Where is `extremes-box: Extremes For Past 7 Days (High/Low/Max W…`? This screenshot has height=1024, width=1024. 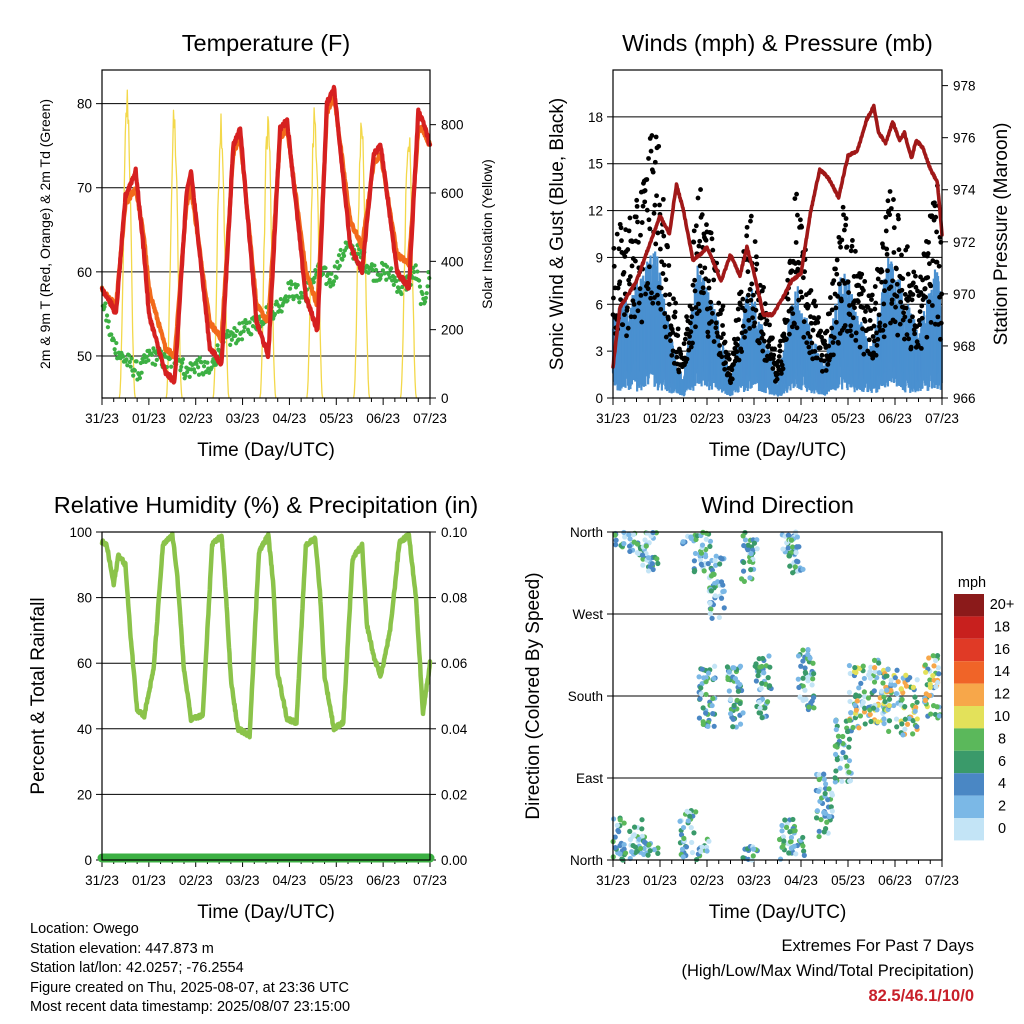 extremes-box: Extremes For Past 7 Days (High/Low/Max W… is located at coordinates (827, 971).